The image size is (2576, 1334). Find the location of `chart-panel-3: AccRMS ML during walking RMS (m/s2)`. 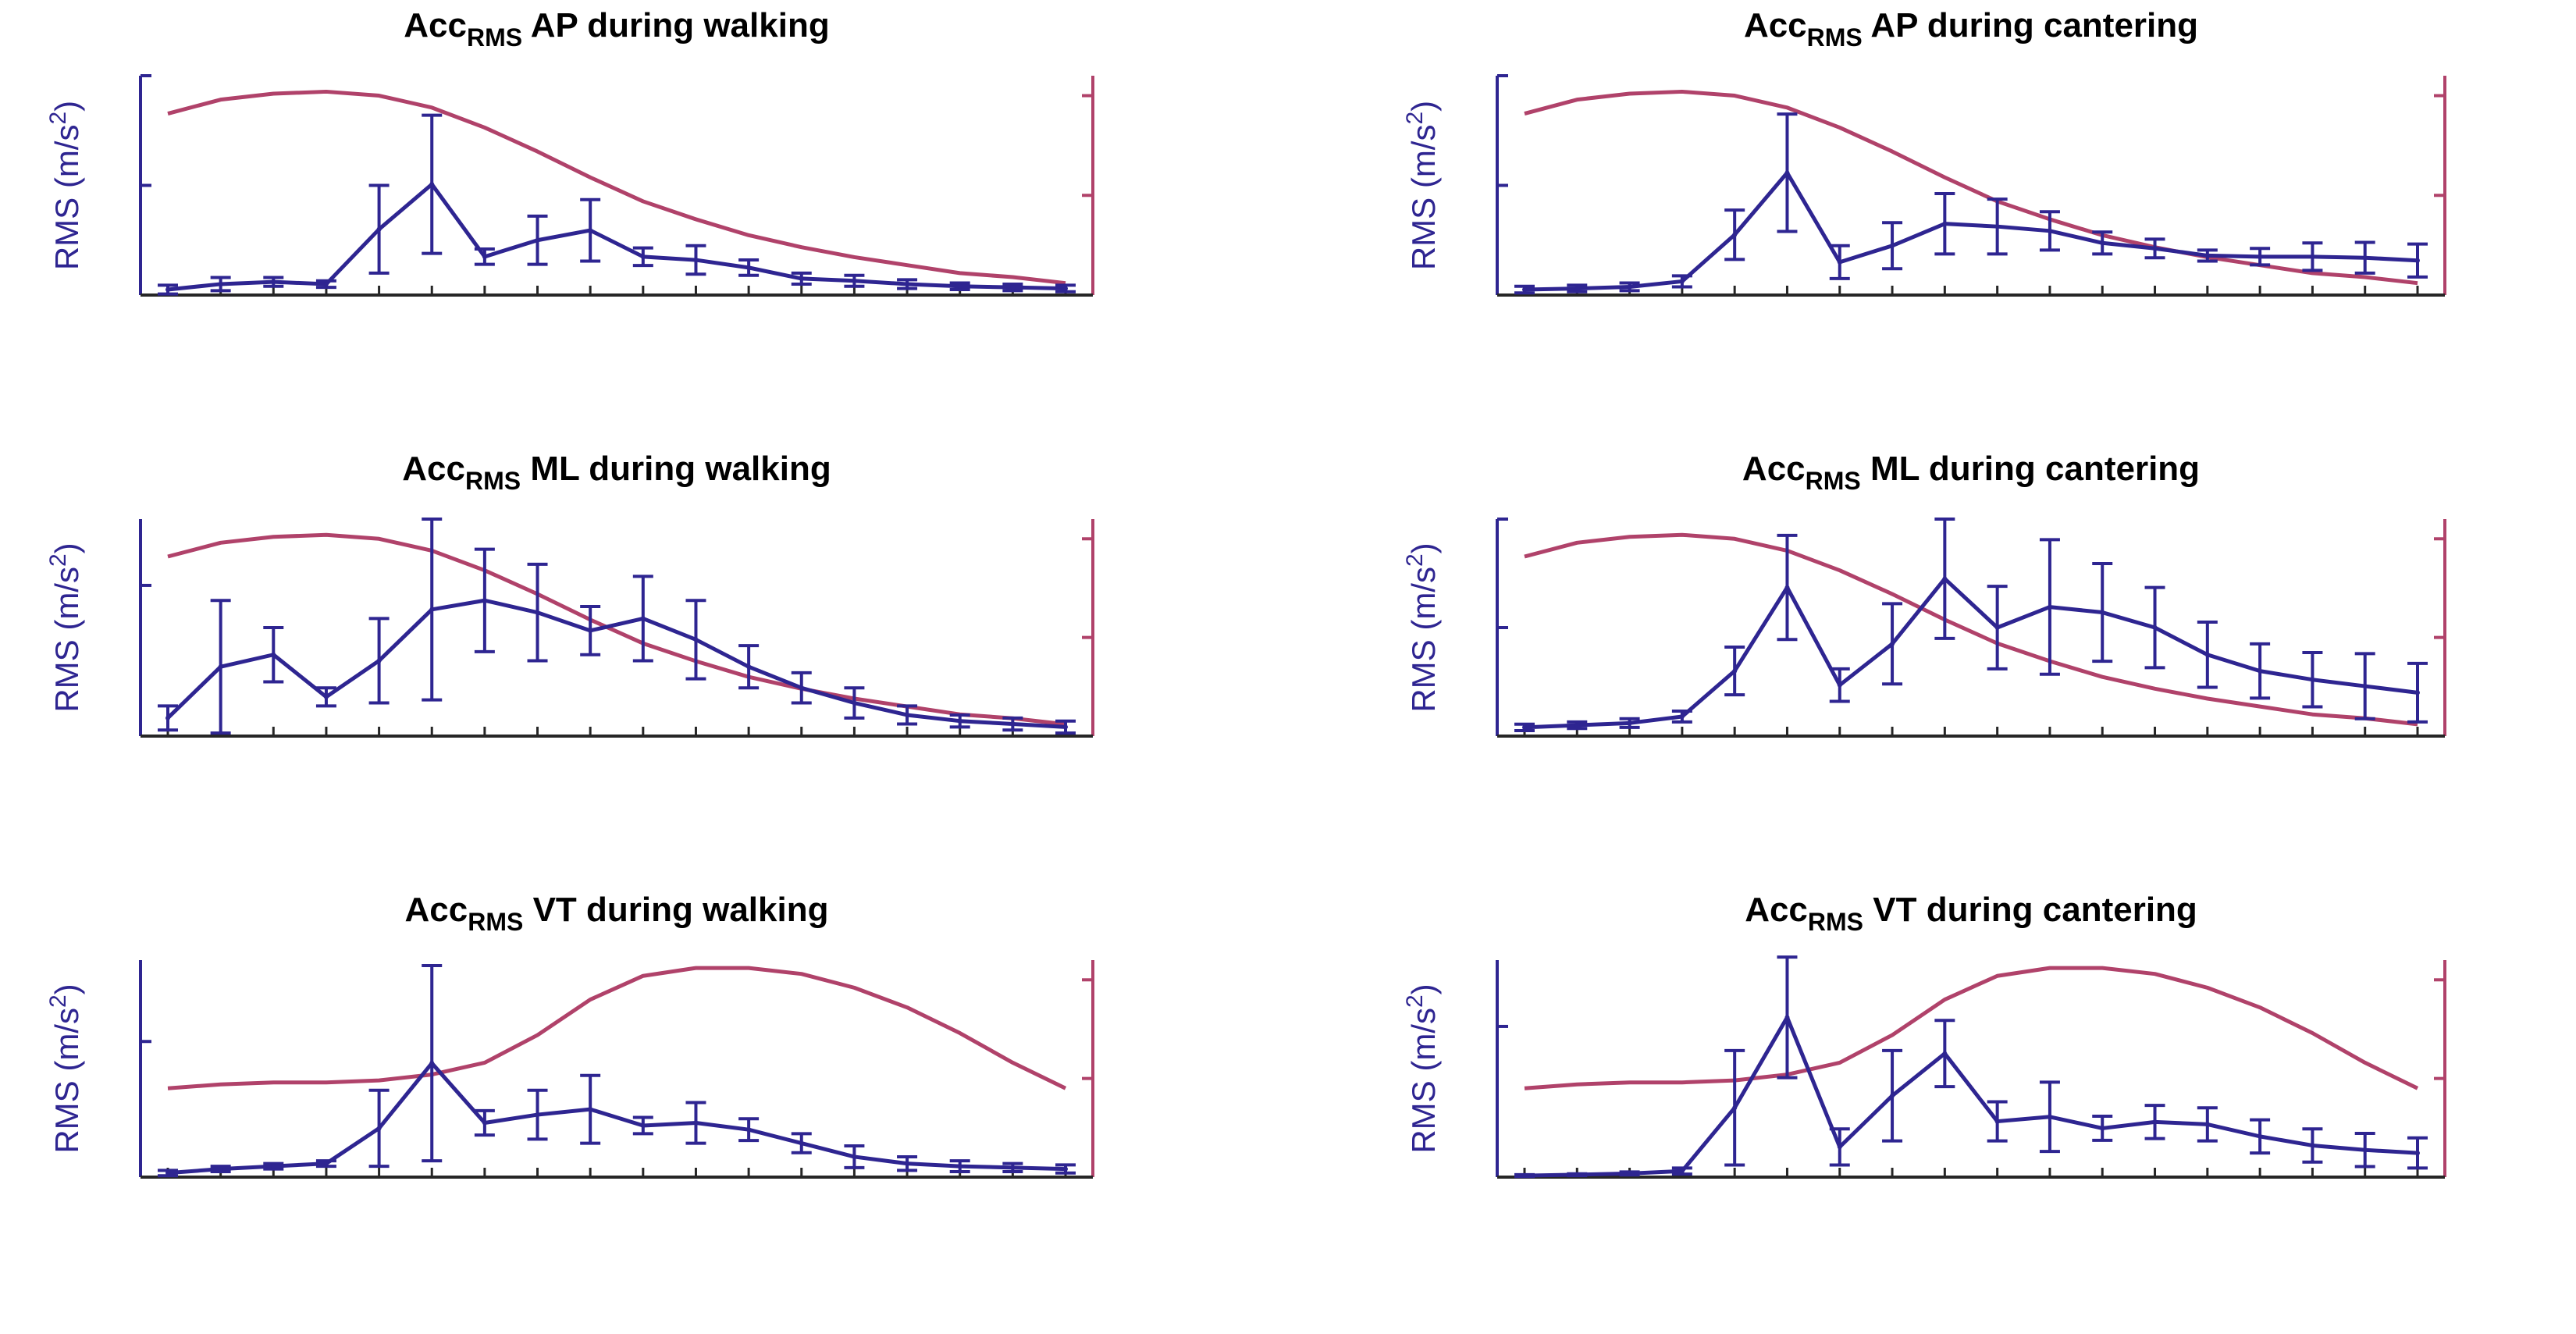

chart-panel-3: AccRMS ML during walking RMS (m/s2) is located at coordinates (569, 594).